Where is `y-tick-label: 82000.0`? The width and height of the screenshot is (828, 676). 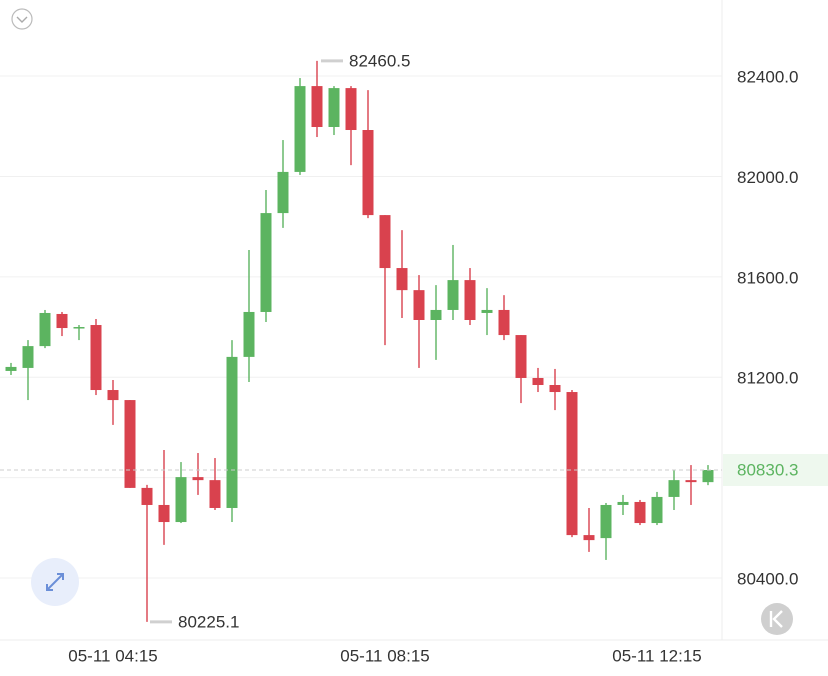 y-tick-label: 82000.0 is located at coordinates (767, 177).